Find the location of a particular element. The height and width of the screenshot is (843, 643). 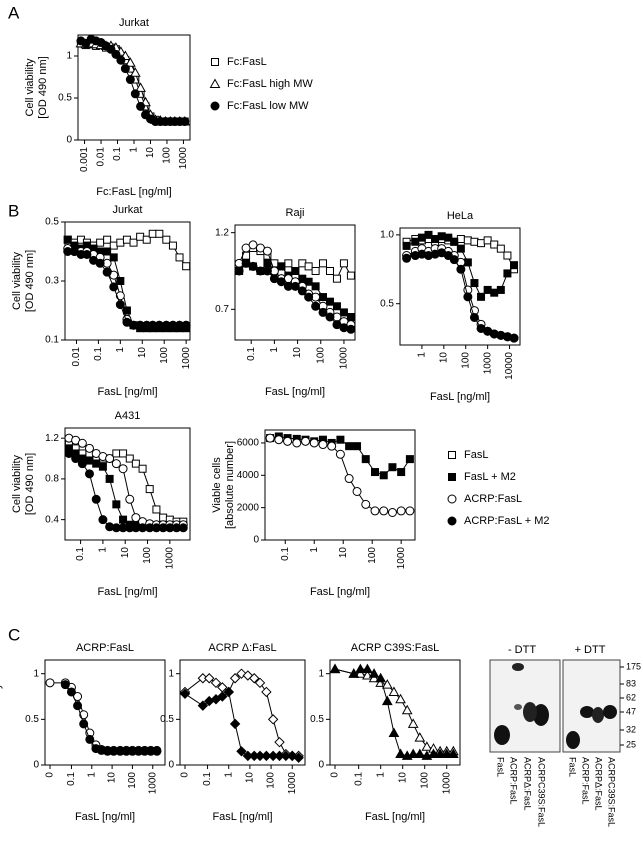

x-axis-label: Fc:FasL [ng/ml] is located at coordinates (133, 192).